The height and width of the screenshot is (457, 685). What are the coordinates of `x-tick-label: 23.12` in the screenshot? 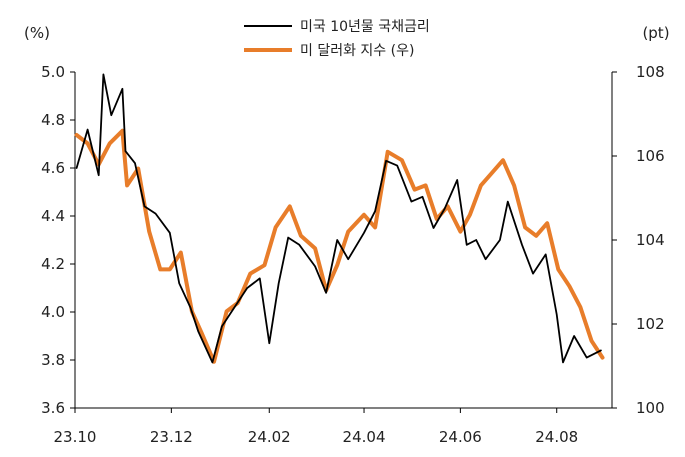 It's located at (171, 437).